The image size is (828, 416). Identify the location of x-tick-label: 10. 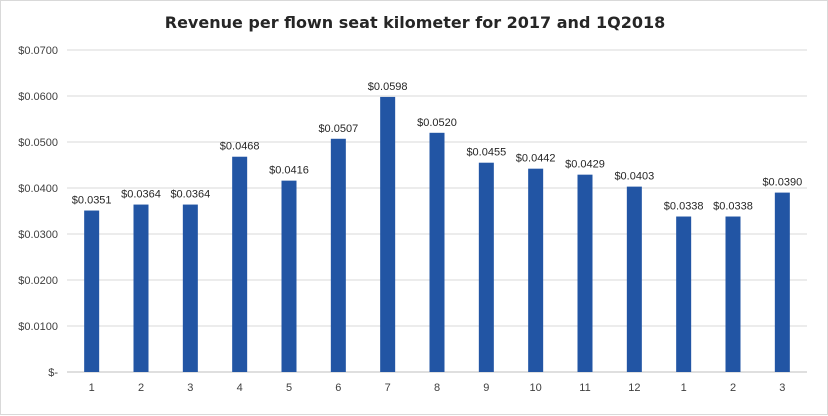
(536, 388).